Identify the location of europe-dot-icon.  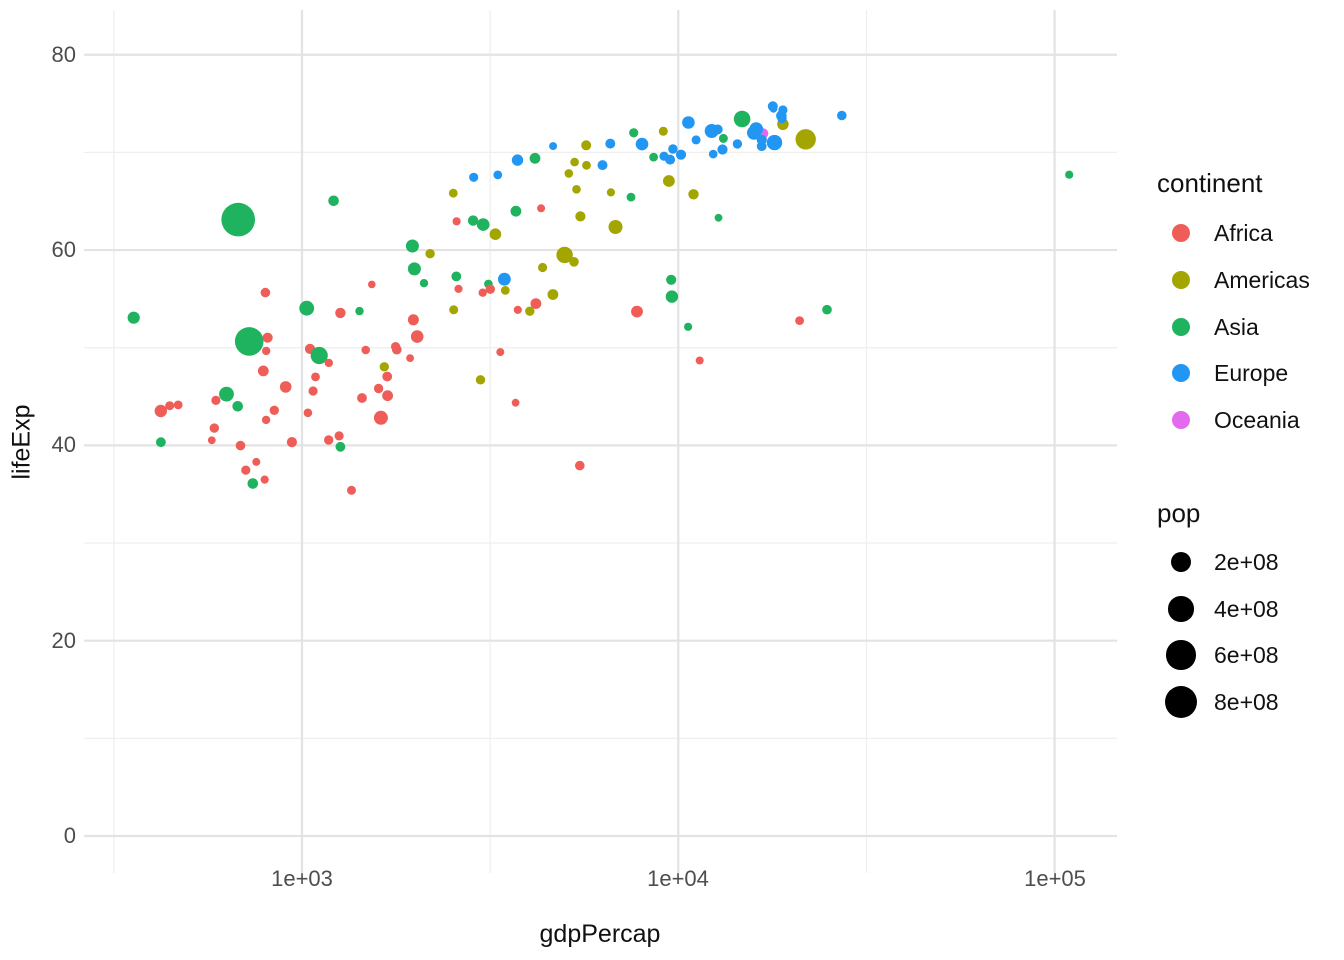
(1181, 373).